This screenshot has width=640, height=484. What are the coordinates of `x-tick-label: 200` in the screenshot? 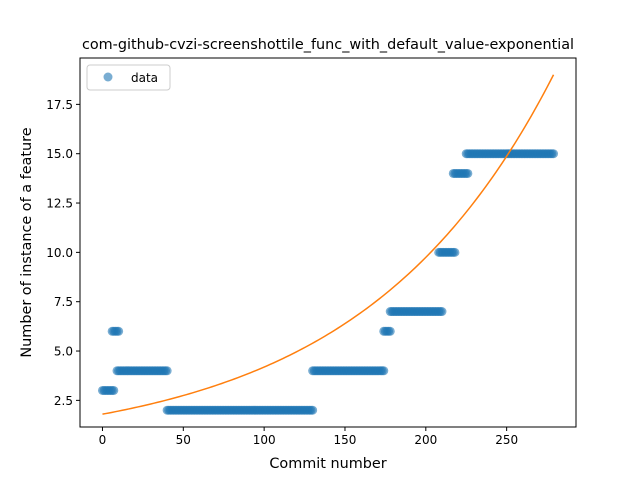 It's located at (425, 440).